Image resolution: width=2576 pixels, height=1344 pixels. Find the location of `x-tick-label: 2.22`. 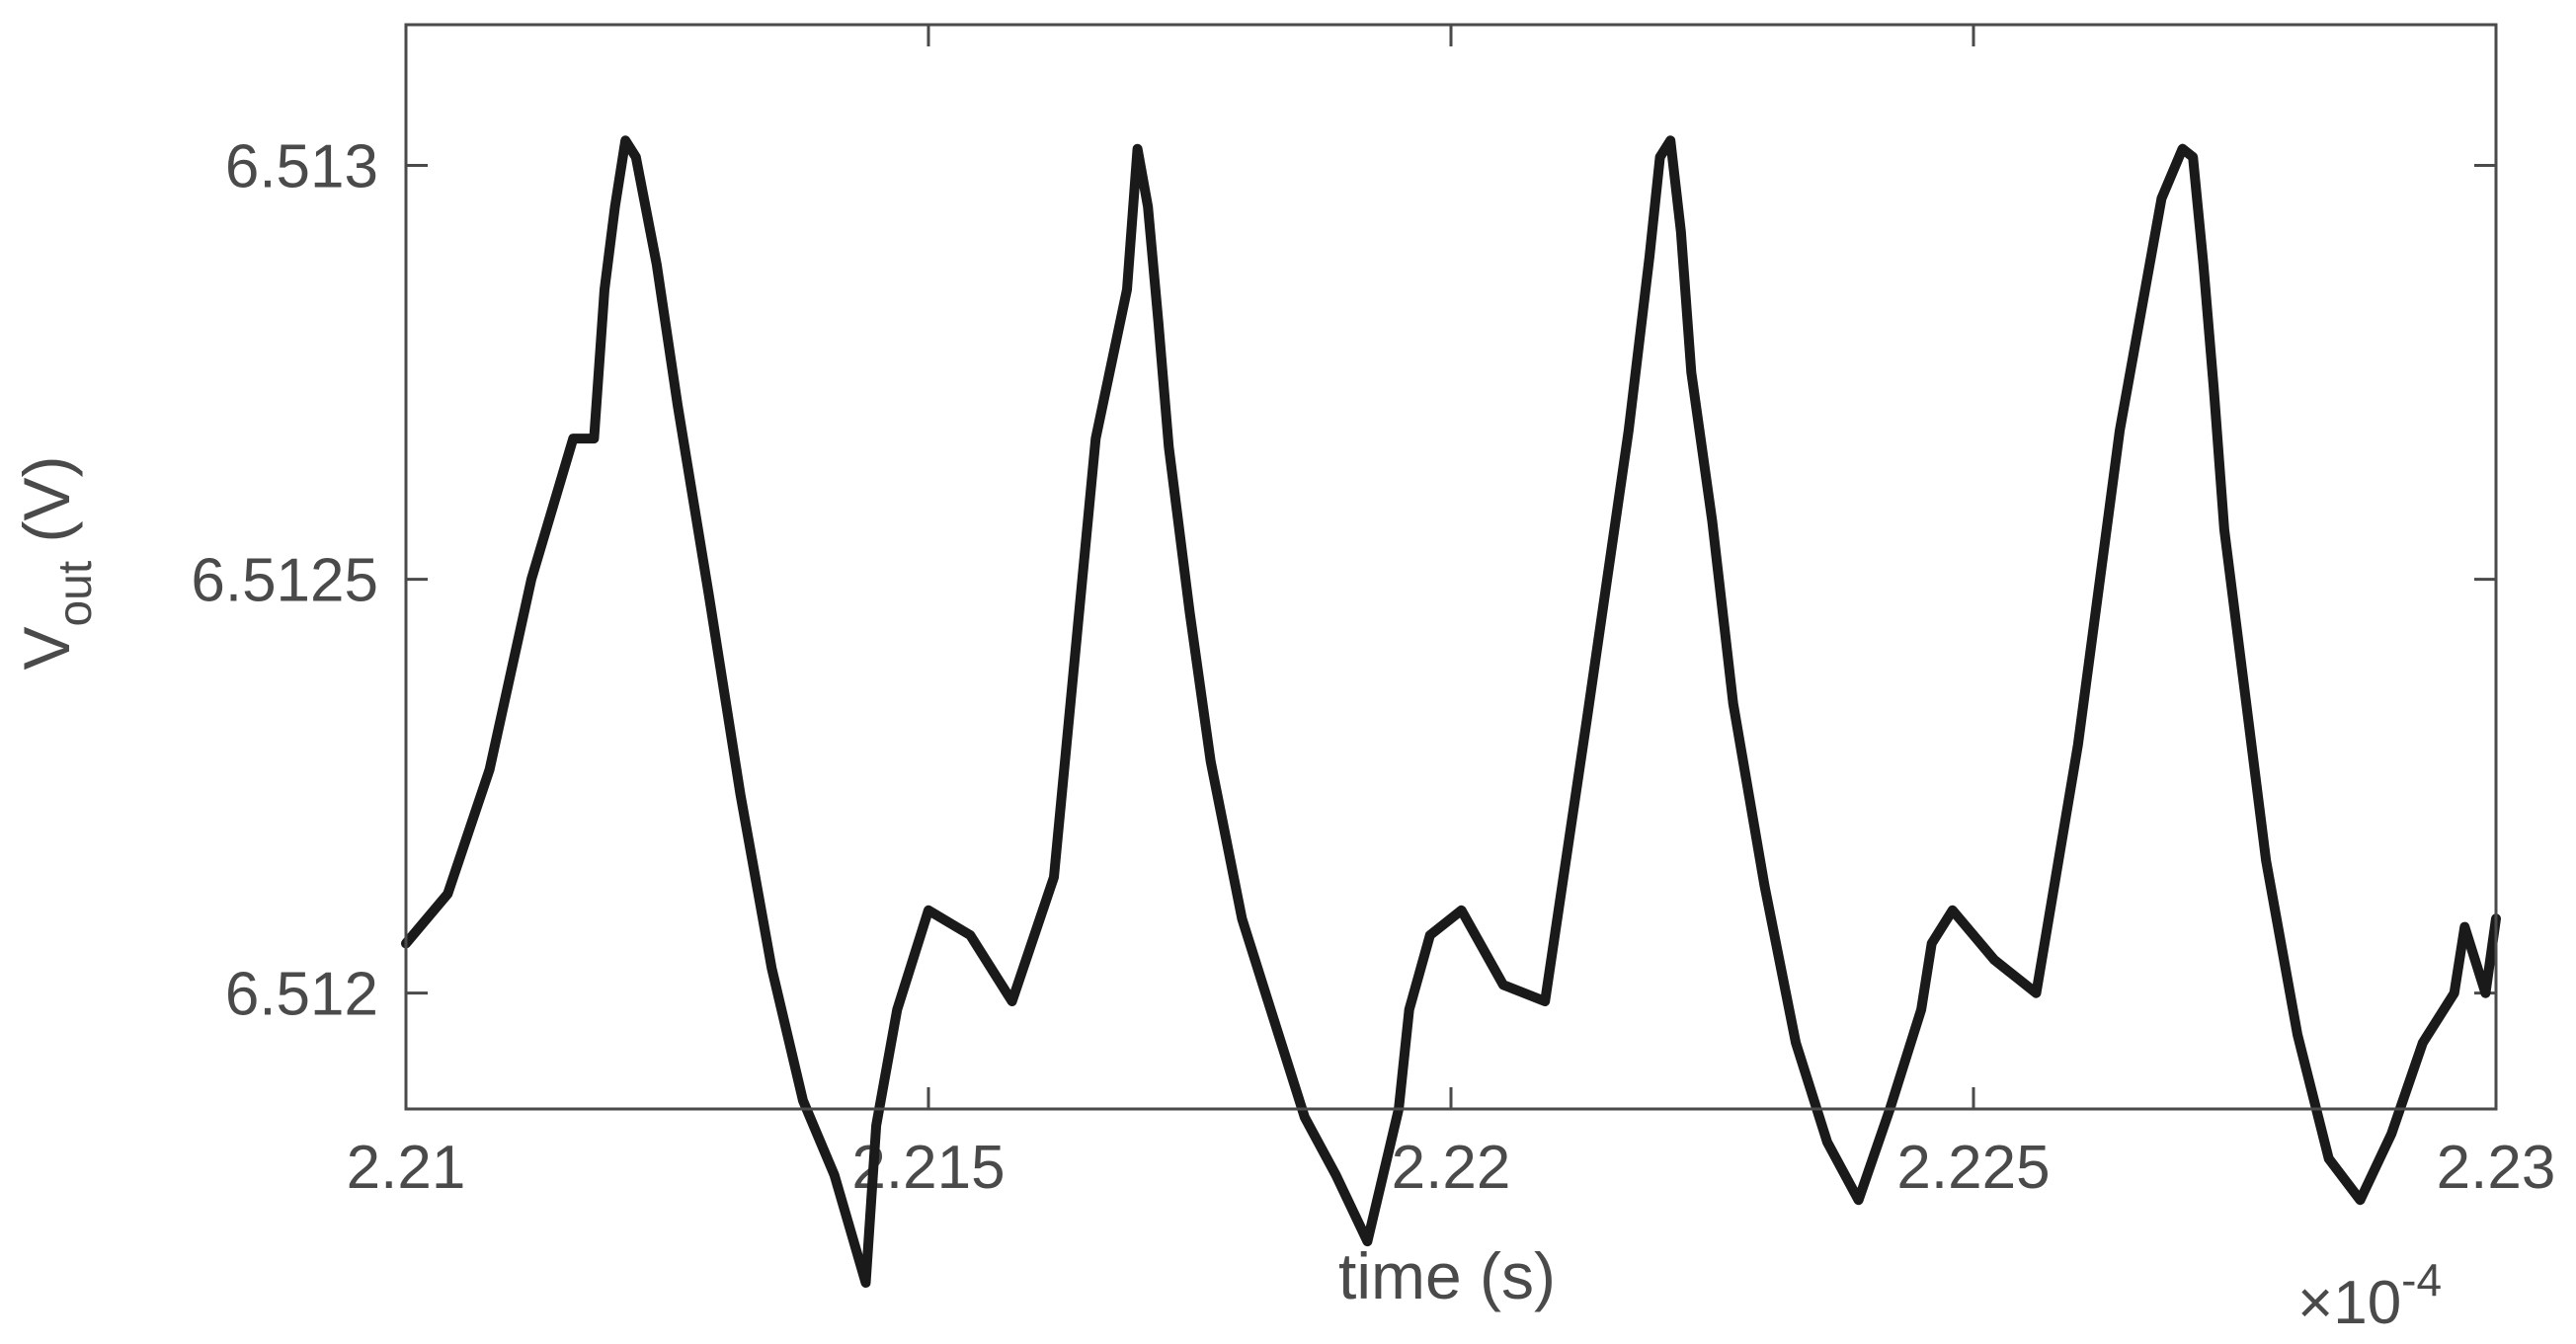

x-tick-label: 2.22 is located at coordinates (1451, 1168).